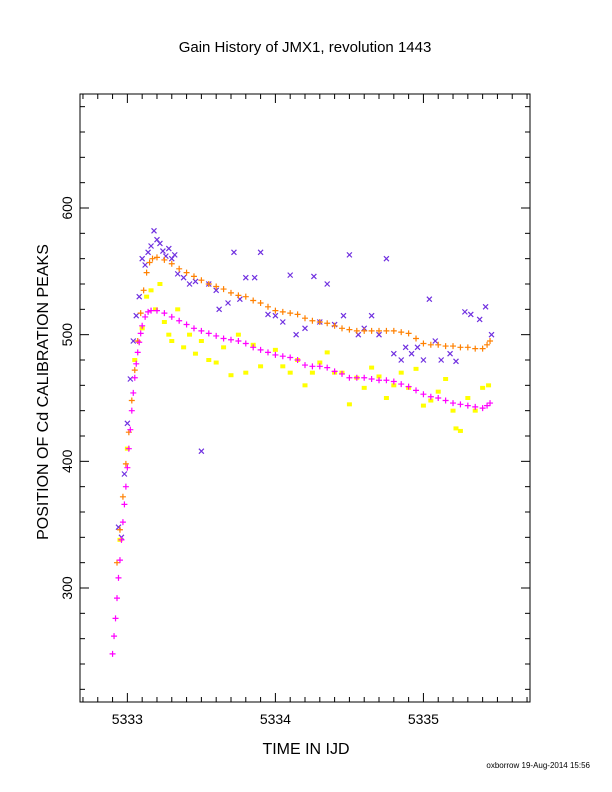  I want to click on footer-credit: oxborrow 19-Aug-2014 15:56, so click(538, 765).